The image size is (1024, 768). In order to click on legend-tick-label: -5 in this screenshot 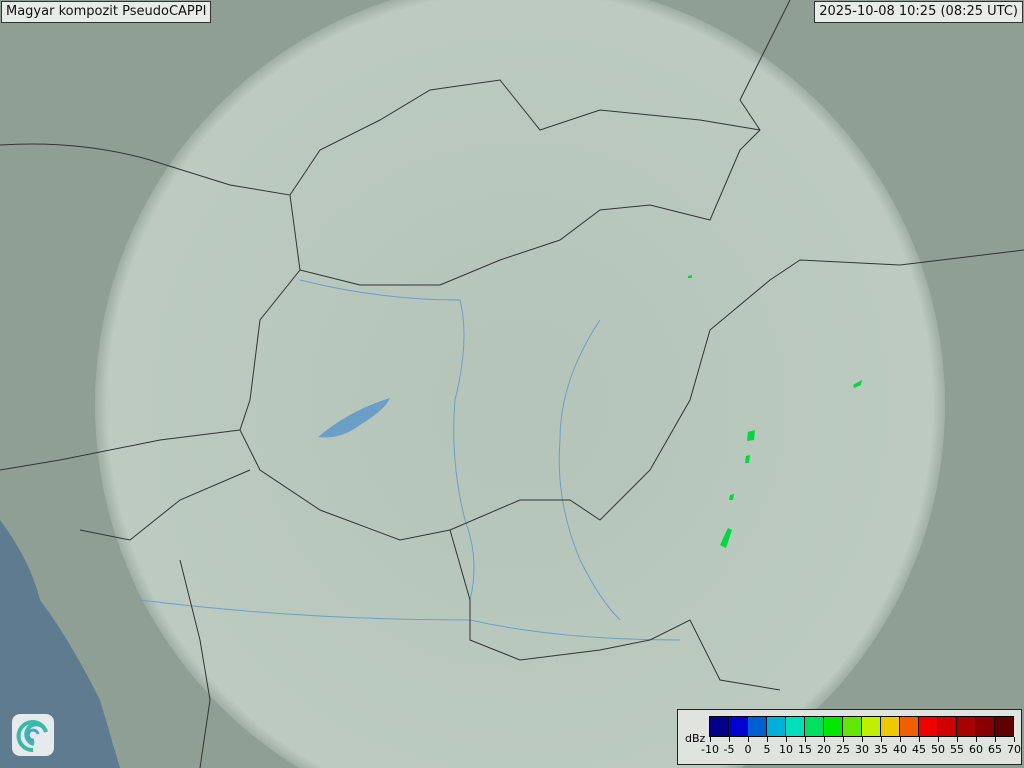, I will do `click(729, 749)`.